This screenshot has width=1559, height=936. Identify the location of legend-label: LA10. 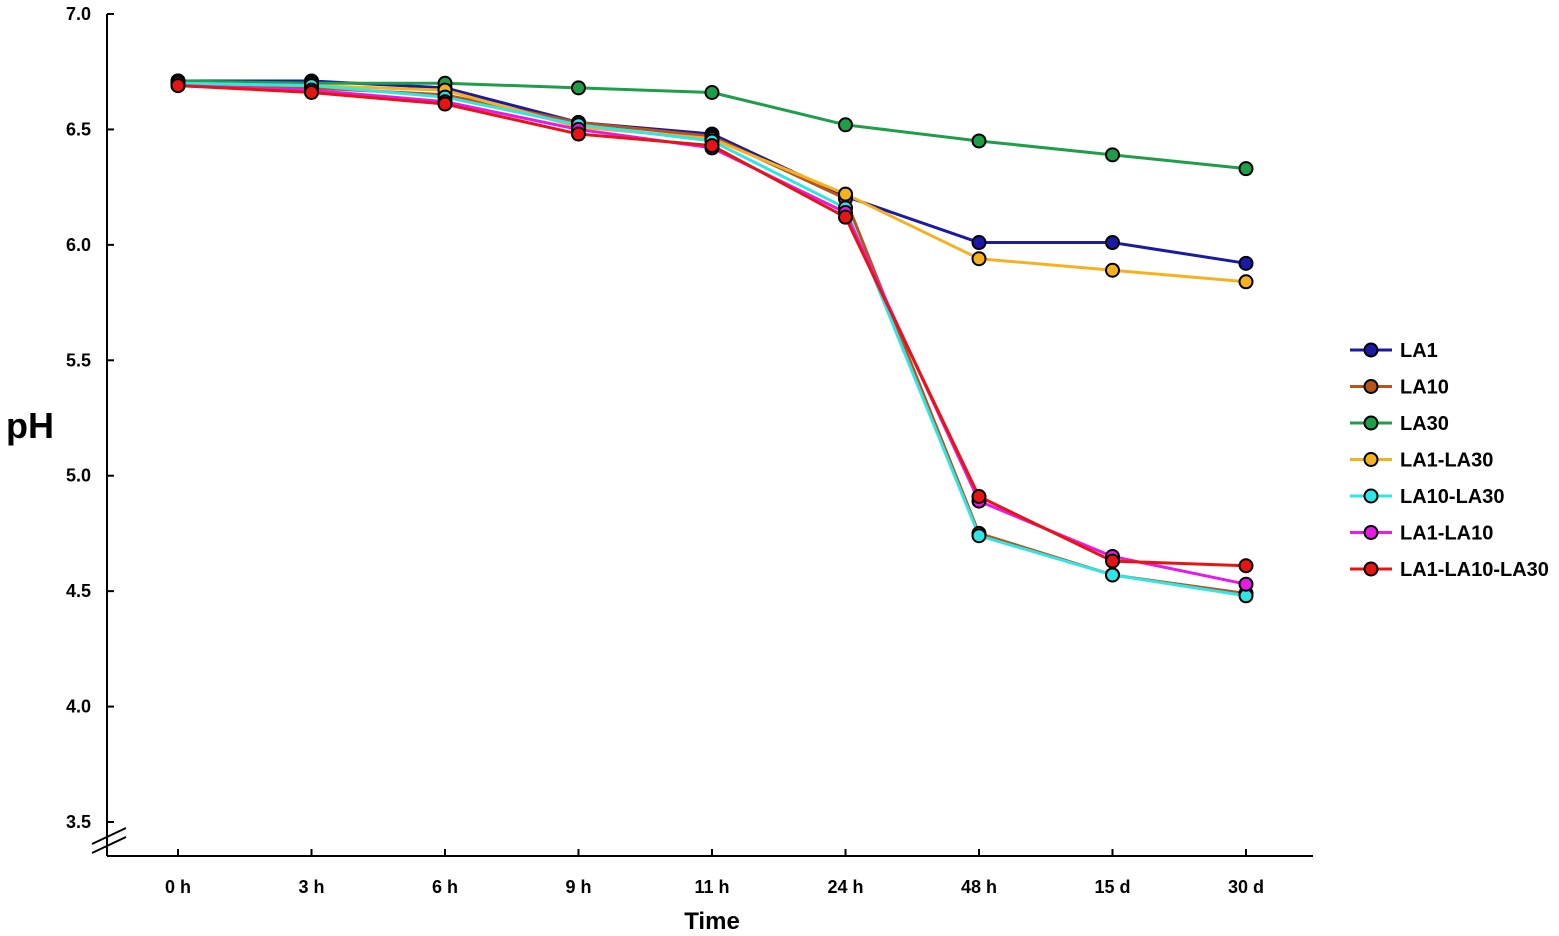
(1424, 388).